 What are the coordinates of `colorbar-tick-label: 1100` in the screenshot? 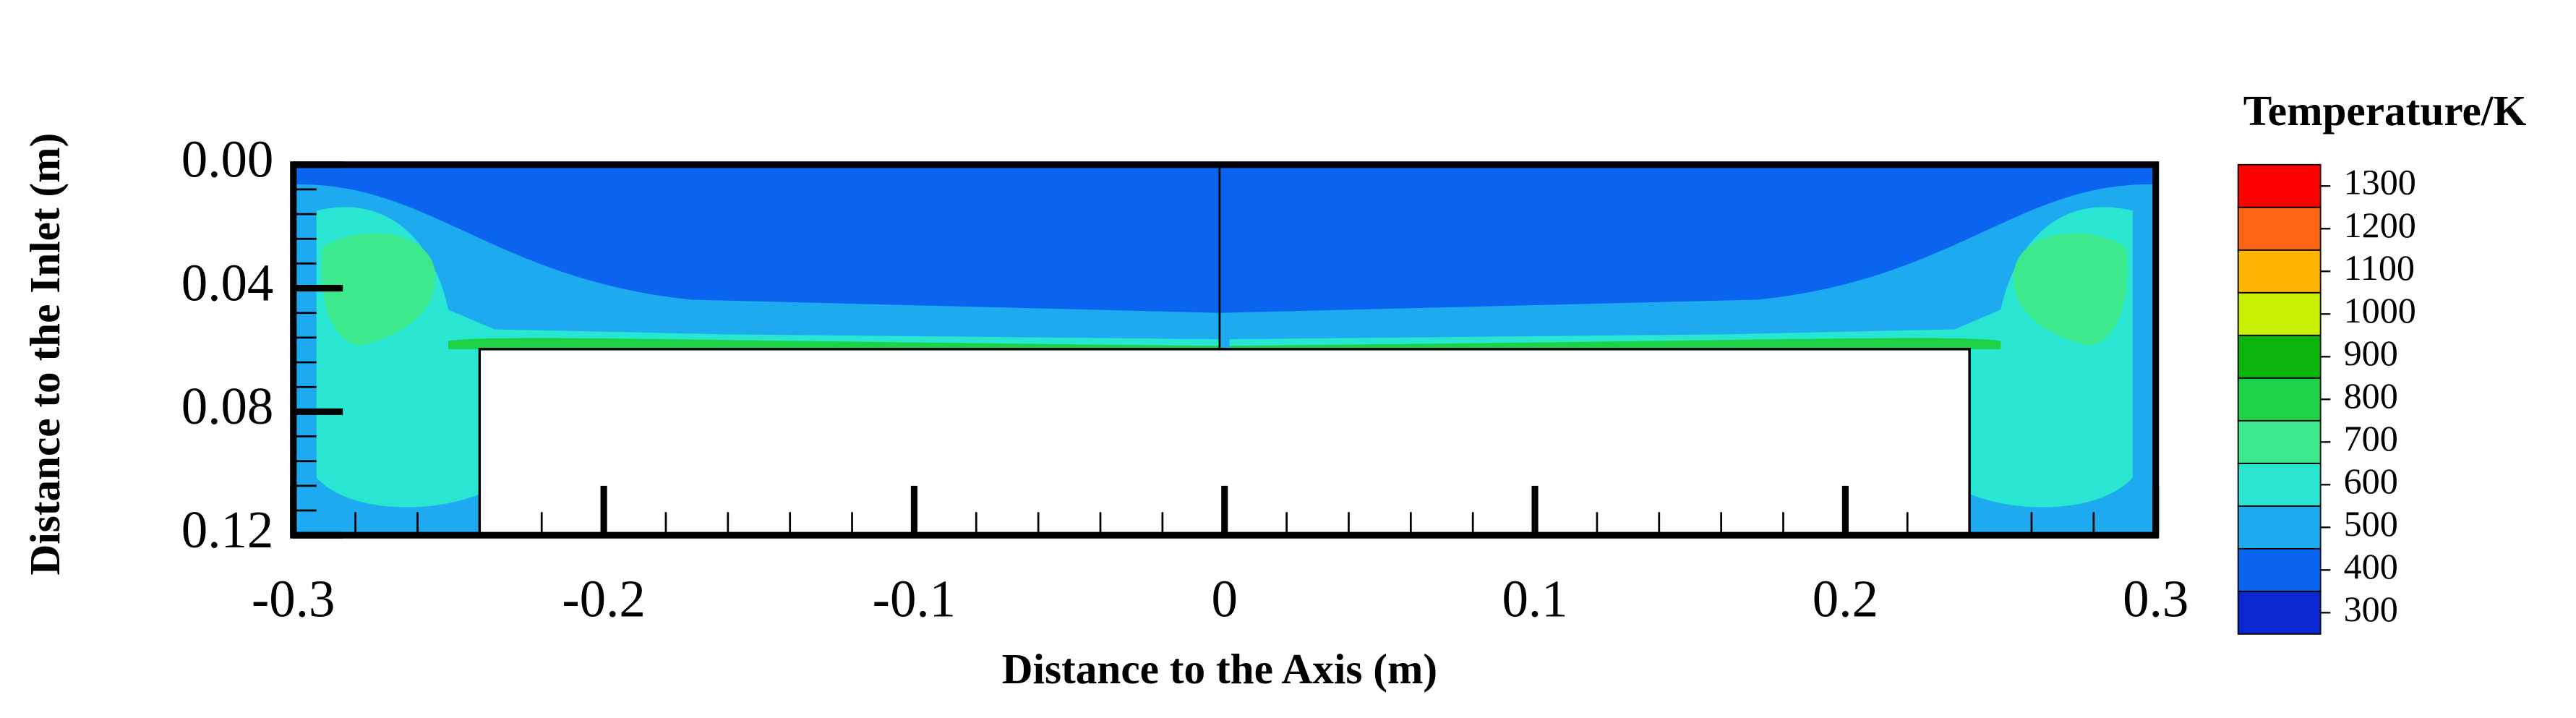 It's located at (2379, 267).